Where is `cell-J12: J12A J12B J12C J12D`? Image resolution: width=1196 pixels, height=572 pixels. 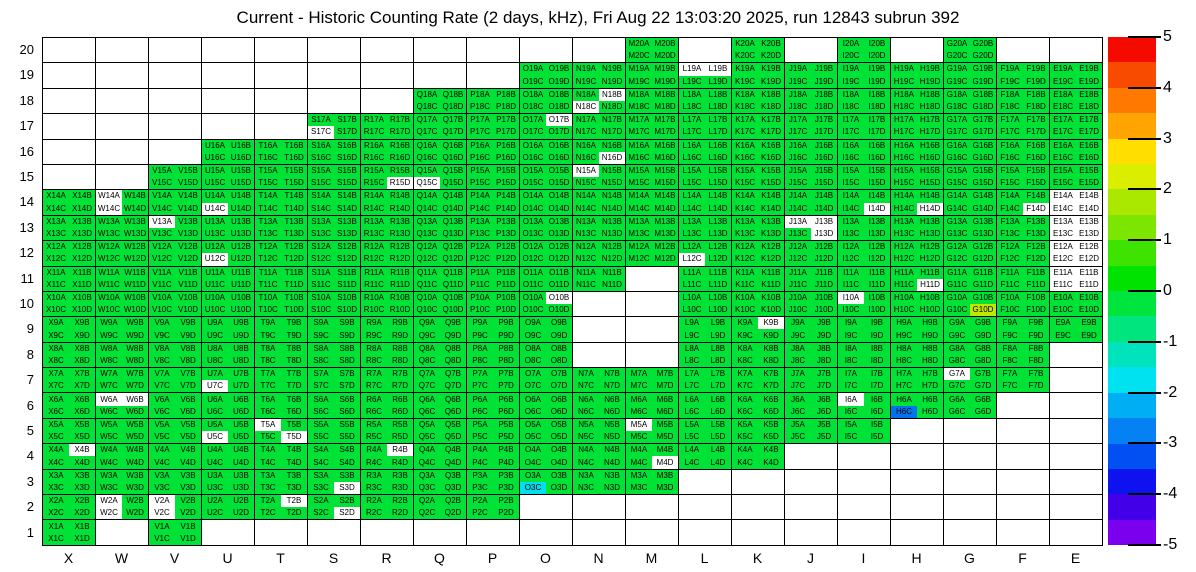 cell-J12: J12A J12B J12C J12D is located at coordinates (811, 254).